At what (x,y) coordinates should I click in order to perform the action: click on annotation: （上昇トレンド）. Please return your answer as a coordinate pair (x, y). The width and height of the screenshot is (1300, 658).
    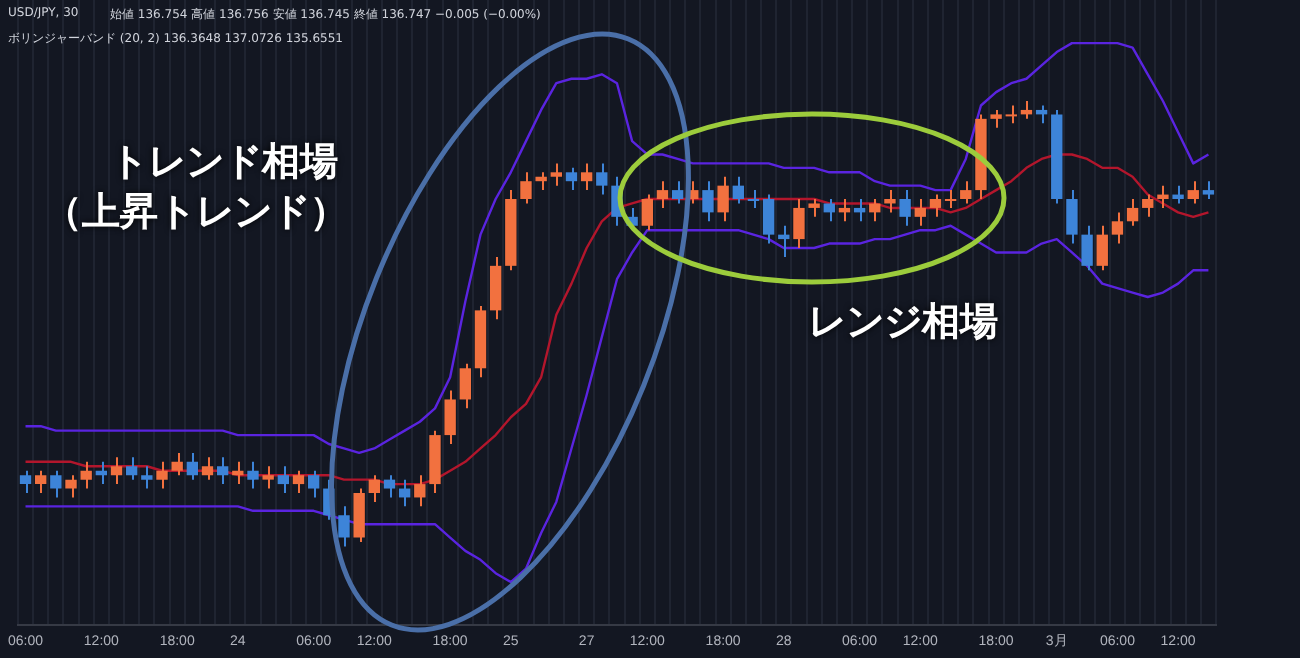
    Looking at the image, I should click on (196, 213).